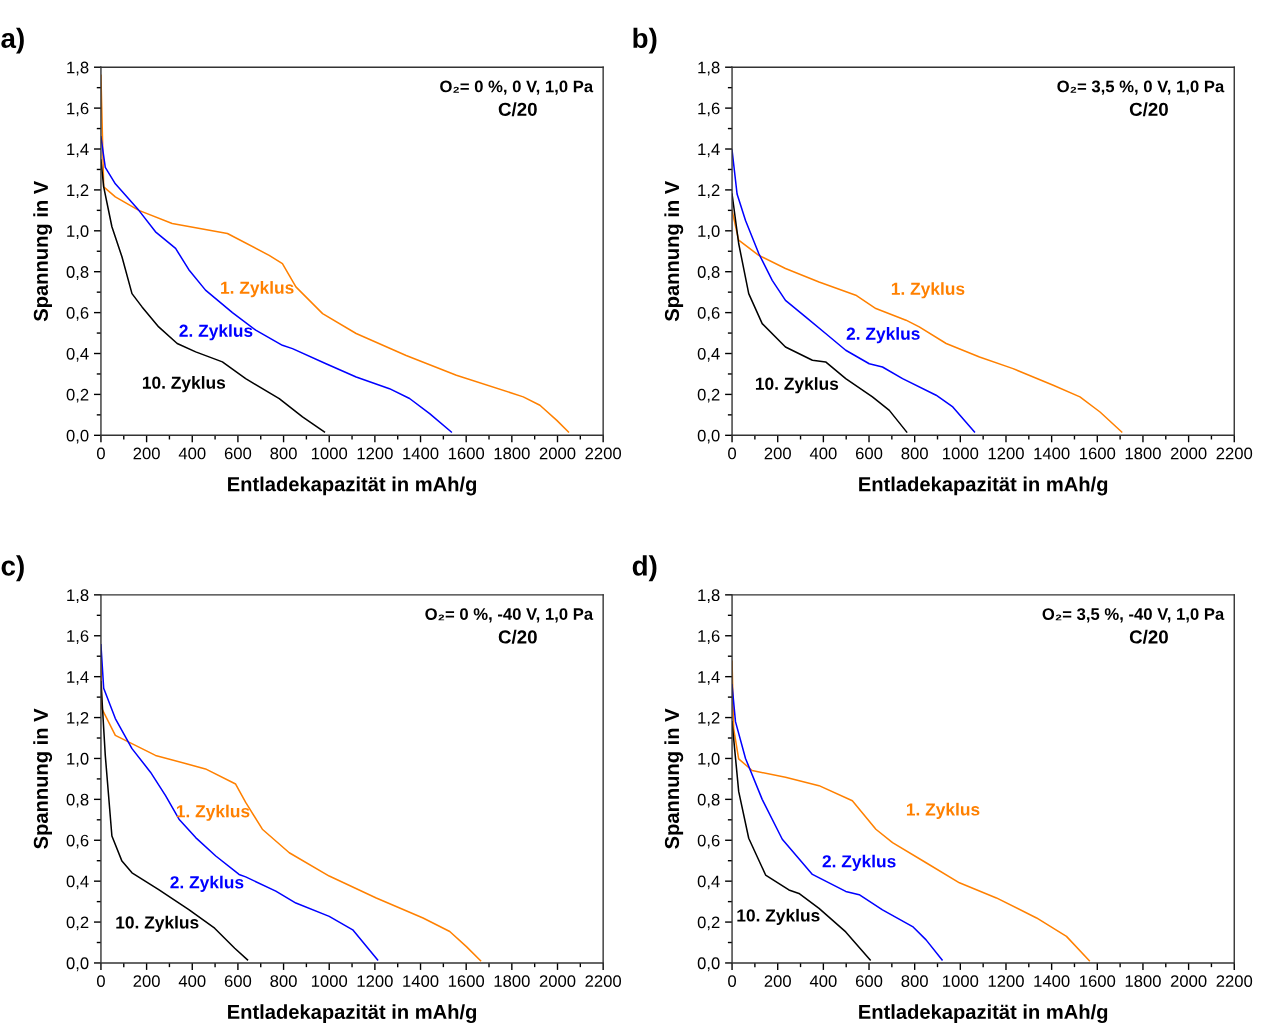 This screenshot has height=1034, width=1265. What do you see at coordinates (1133, 615) in the screenshot?
I see `annotation: O₂= 3,5 %, -40 V, 1,0 Pa` at bounding box center [1133, 615].